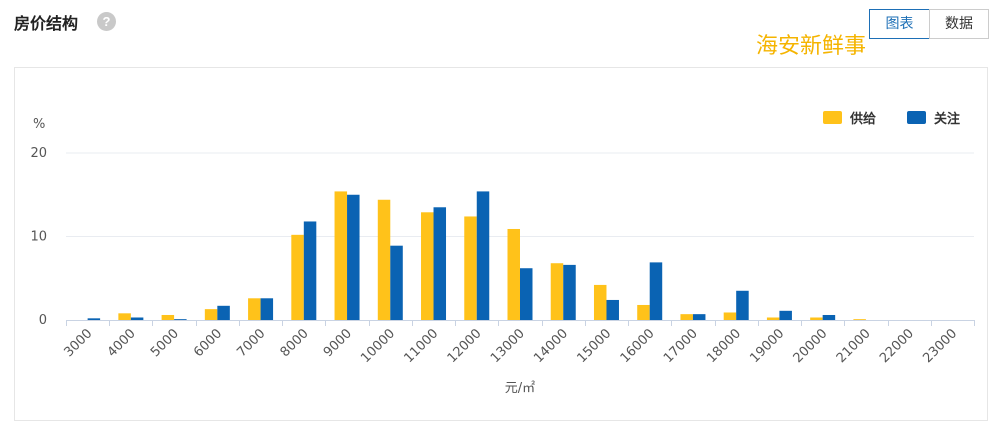 The width and height of the screenshot is (996, 425). Describe the element at coordinates (811, 346) in the screenshot. I see `x-tick-label: 20000` at that location.